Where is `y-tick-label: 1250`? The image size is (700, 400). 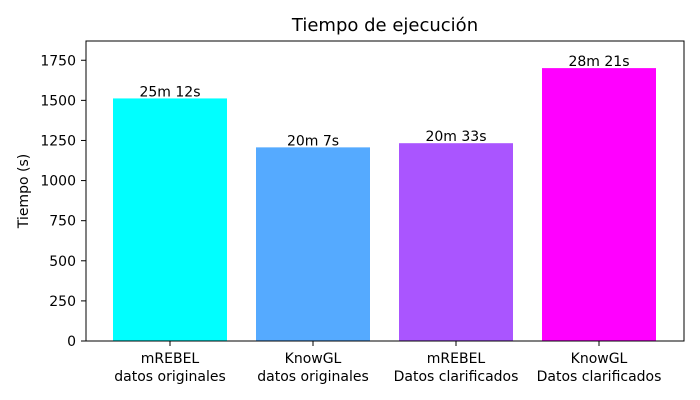
y-tick-label: 1250 is located at coordinates (58, 141).